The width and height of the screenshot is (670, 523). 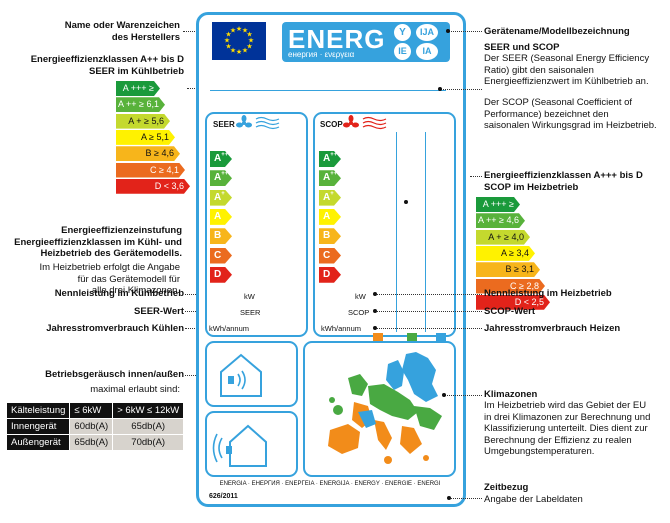 What do you see at coordinates (552, 328) in the screenshot?
I see `annual-heating-annotation: Jahresstromverbrauch Heizen` at bounding box center [552, 328].